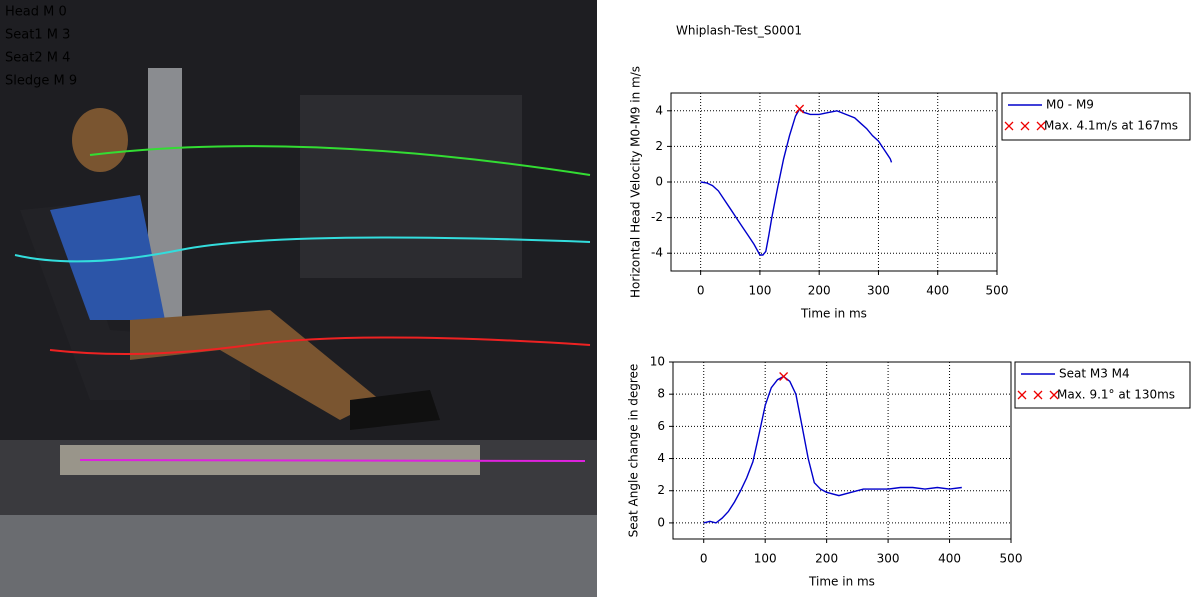 The width and height of the screenshot is (1196, 597). I want to click on y-tick-label: 10, so click(657, 362).